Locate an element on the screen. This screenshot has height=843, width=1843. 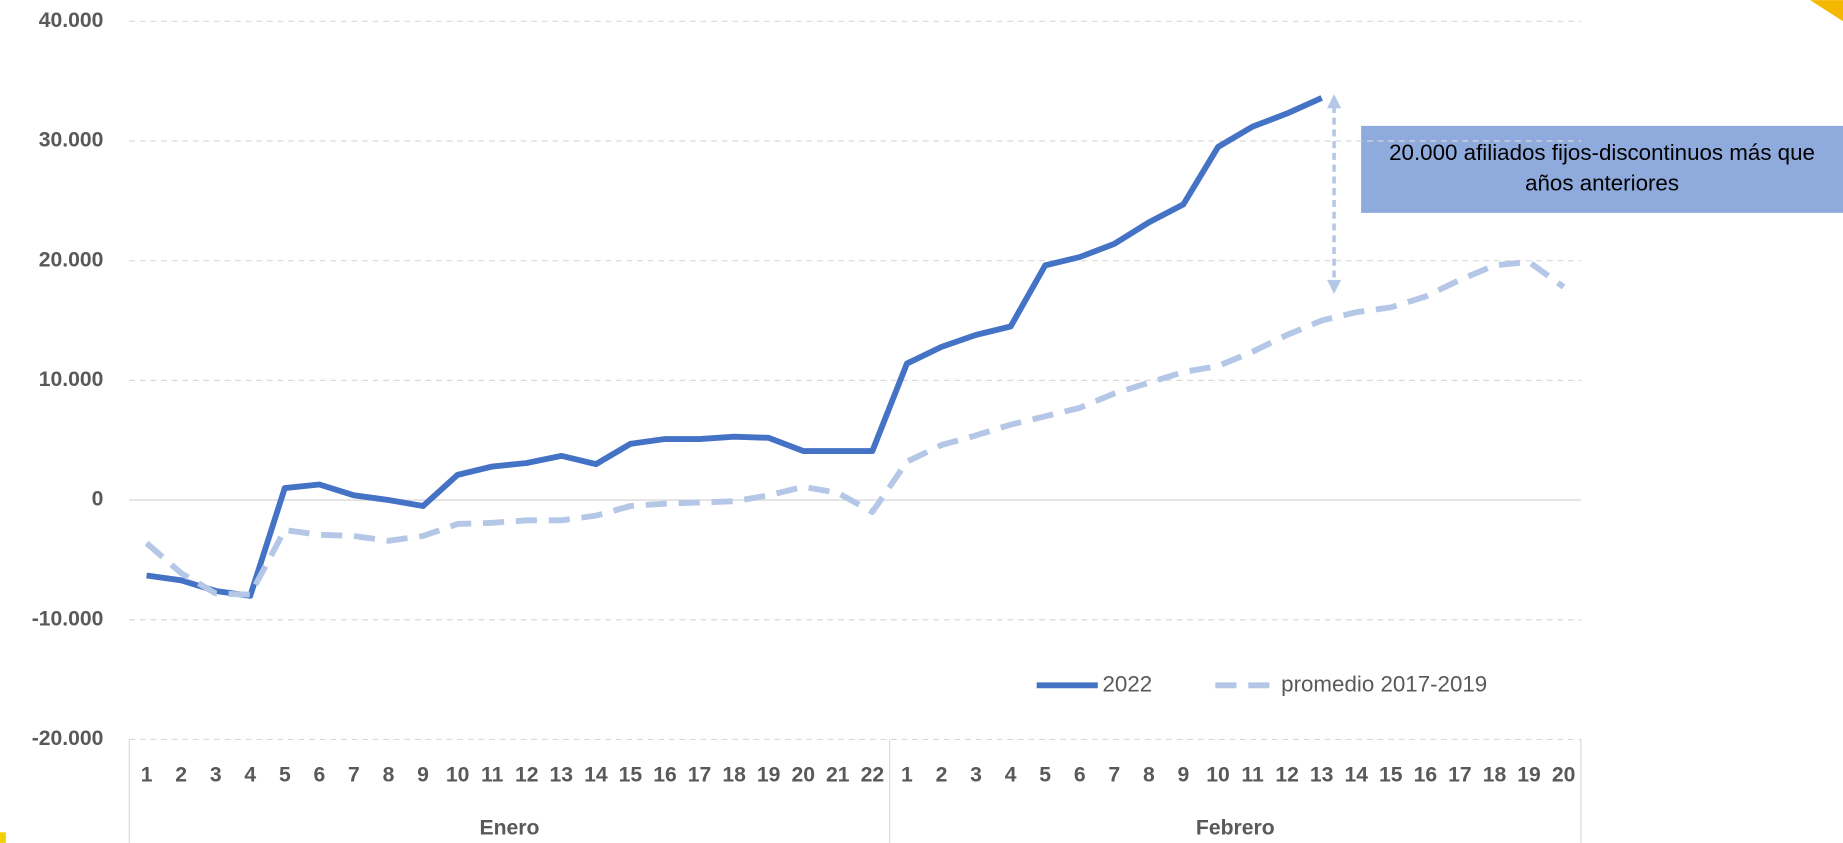
y-tick-label: 30.000 is located at coordinates (71, 140).